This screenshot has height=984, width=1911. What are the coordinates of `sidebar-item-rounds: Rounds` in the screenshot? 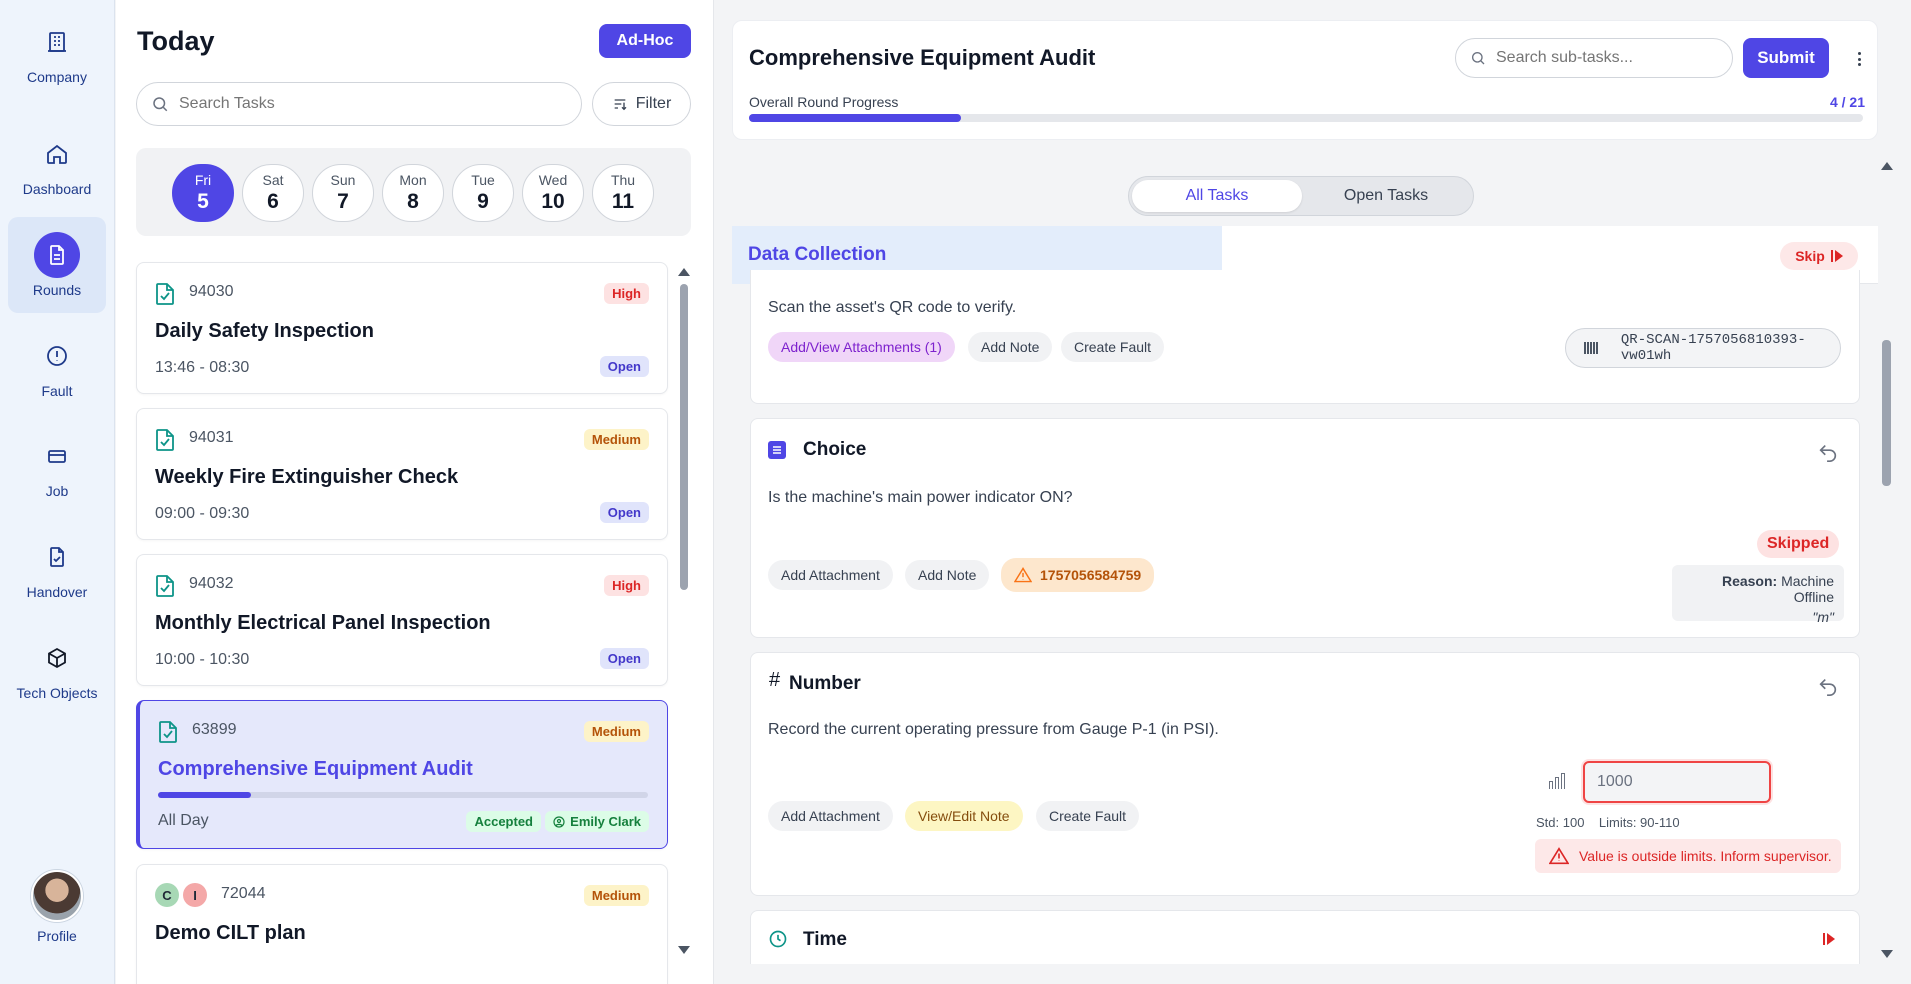 It's located at (57, 265).